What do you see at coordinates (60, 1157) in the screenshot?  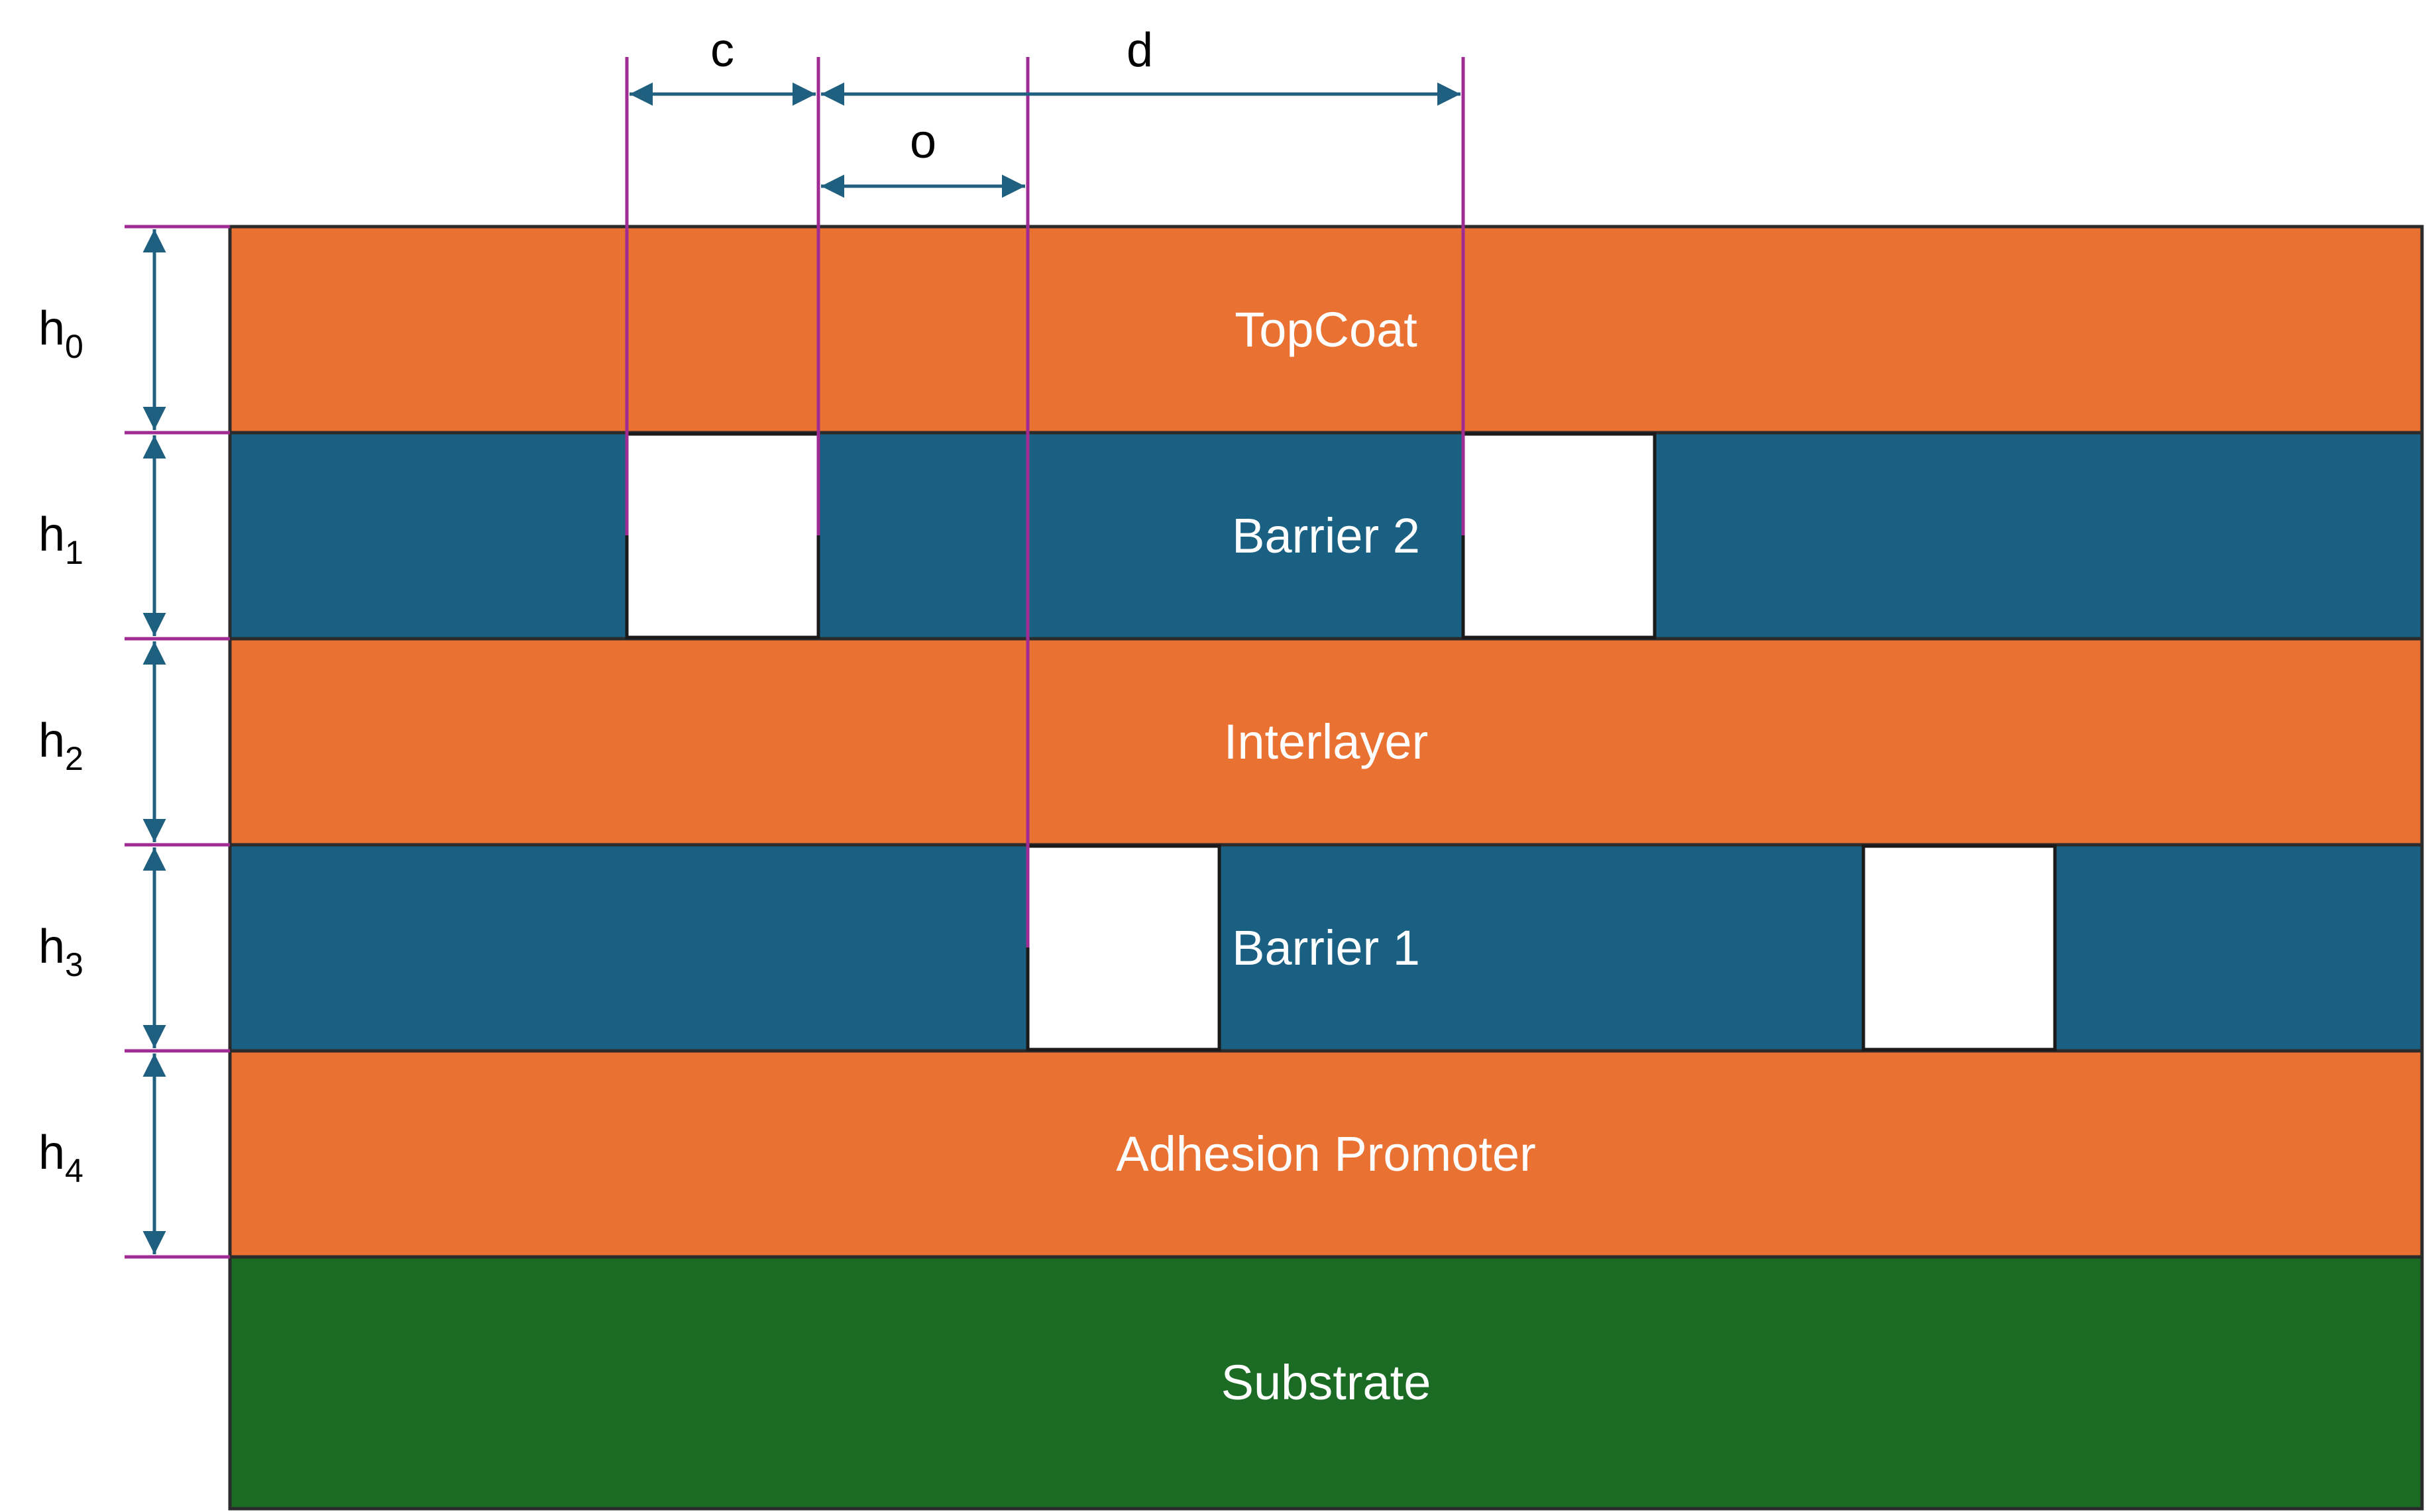 I see `thickness-label-h4: h4` at bounding box center [60, 1157].